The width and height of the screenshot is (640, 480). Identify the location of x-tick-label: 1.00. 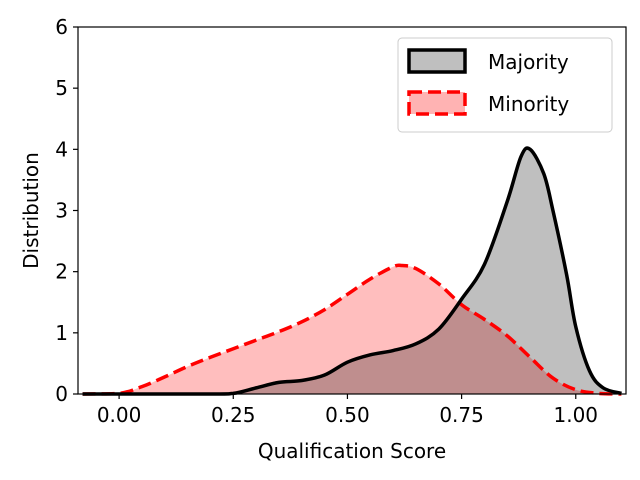
(576, 415).